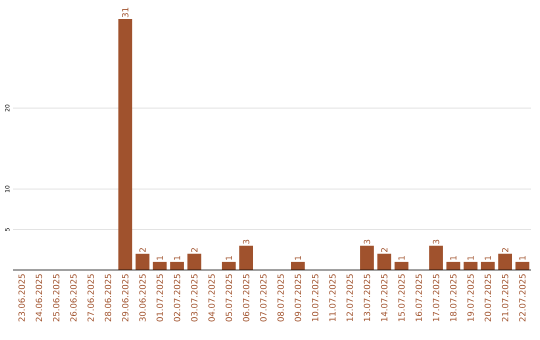 This screenshot has height=340, width=540. What do you see at coordinates (177, 298) in the screenshot?
I see `x-tick-label: 02.07.2025` at bounding box center [177, 298].